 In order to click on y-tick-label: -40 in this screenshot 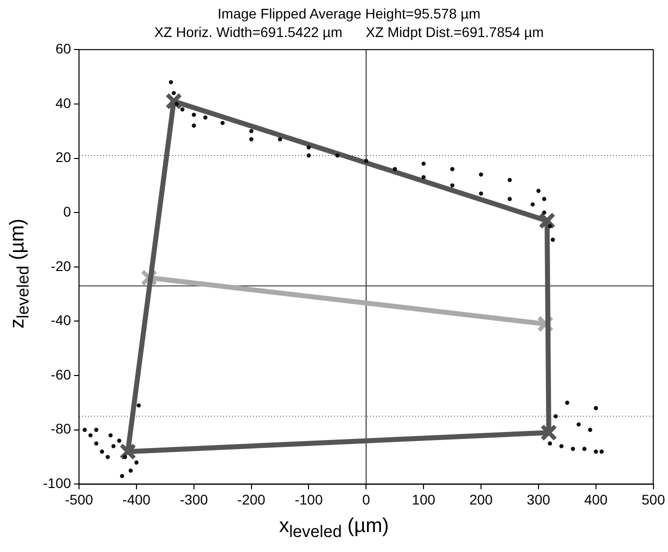, I will do `click(61, 320)`.